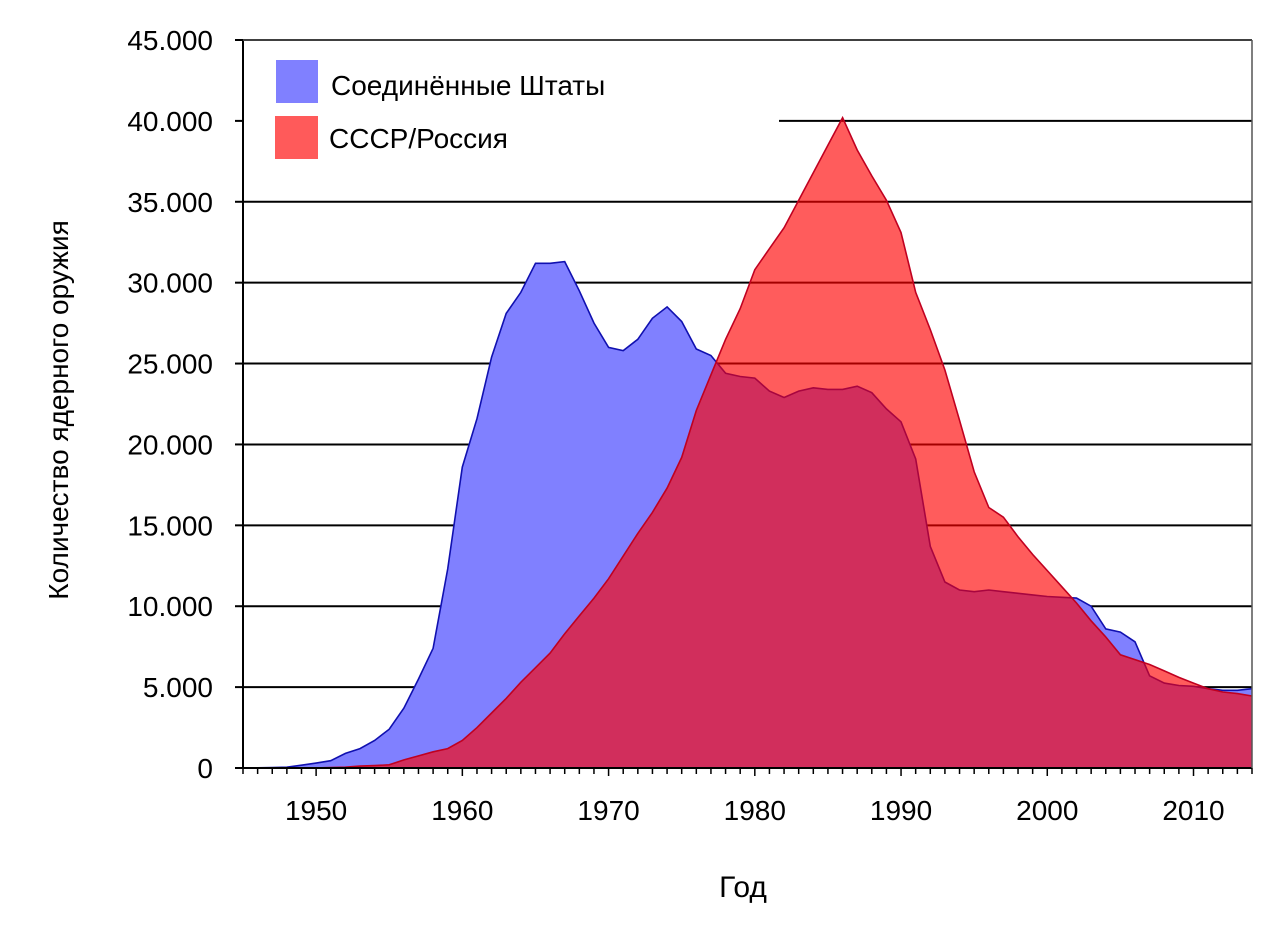  Describe the element at coordinates (901, 810) in the screenshot. I see `x-tick-label: 1990` at that location.